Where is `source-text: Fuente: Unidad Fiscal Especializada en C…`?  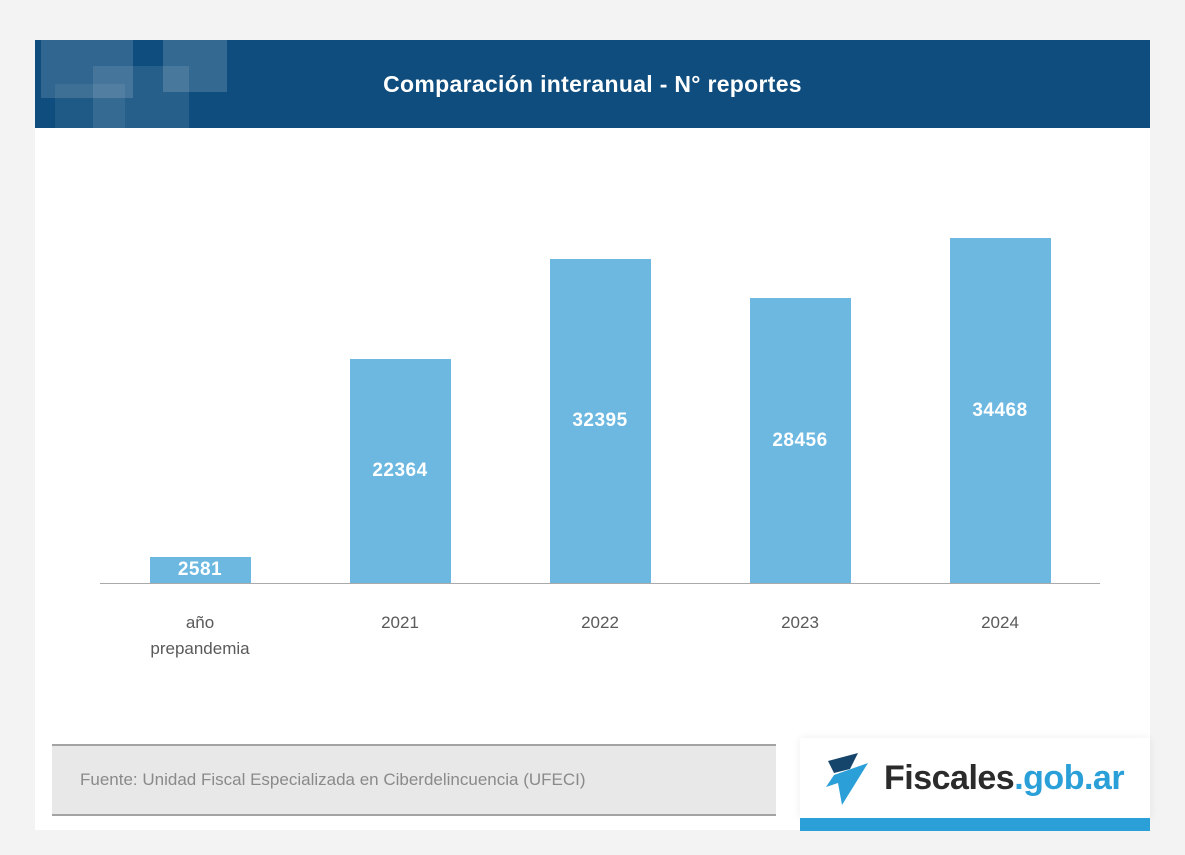
source-text: Fuente: Unidad Fiscal Especializada en C… is located at coordinates (333, 779).